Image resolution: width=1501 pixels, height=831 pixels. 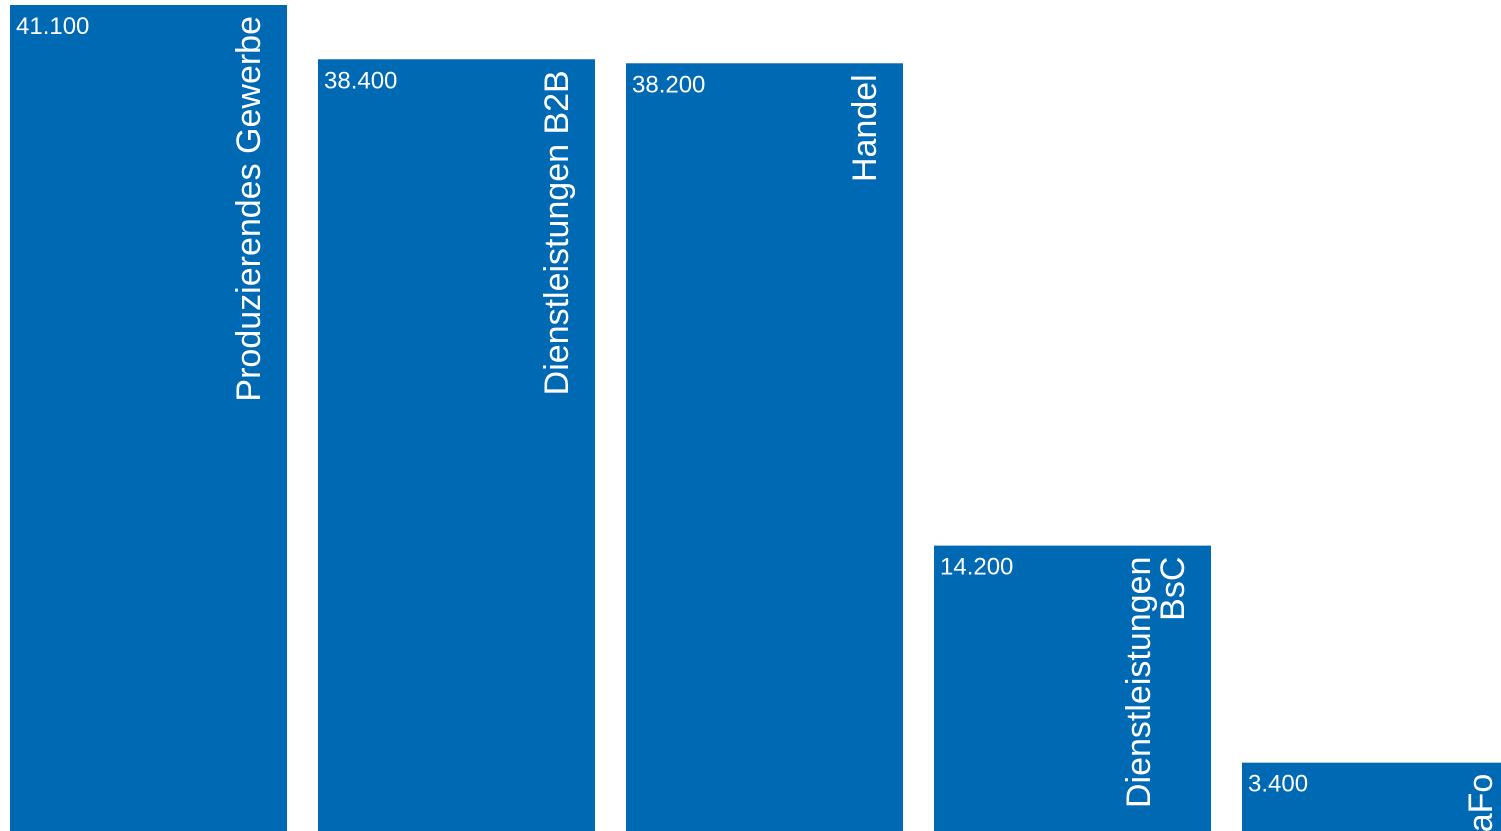 I want to click on bar-group: 3.400 LaFo, so click(x=1371, y=796).